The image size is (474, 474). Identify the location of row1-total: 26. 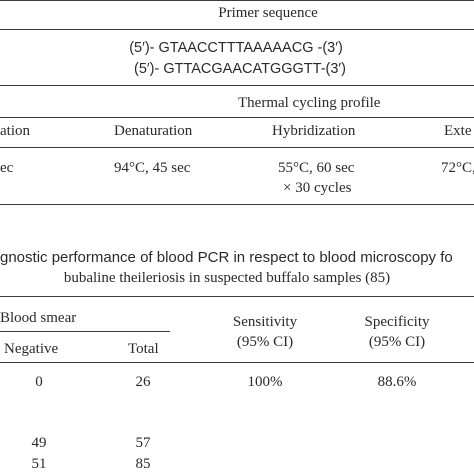
(143, 382).